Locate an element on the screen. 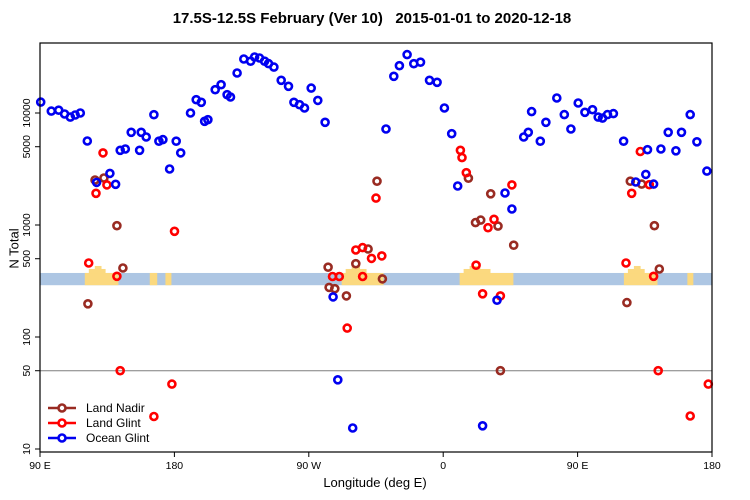 The image size is (750, 500). legend-label-land-nadir: Land Nadir is located at coordinates (115, 407).